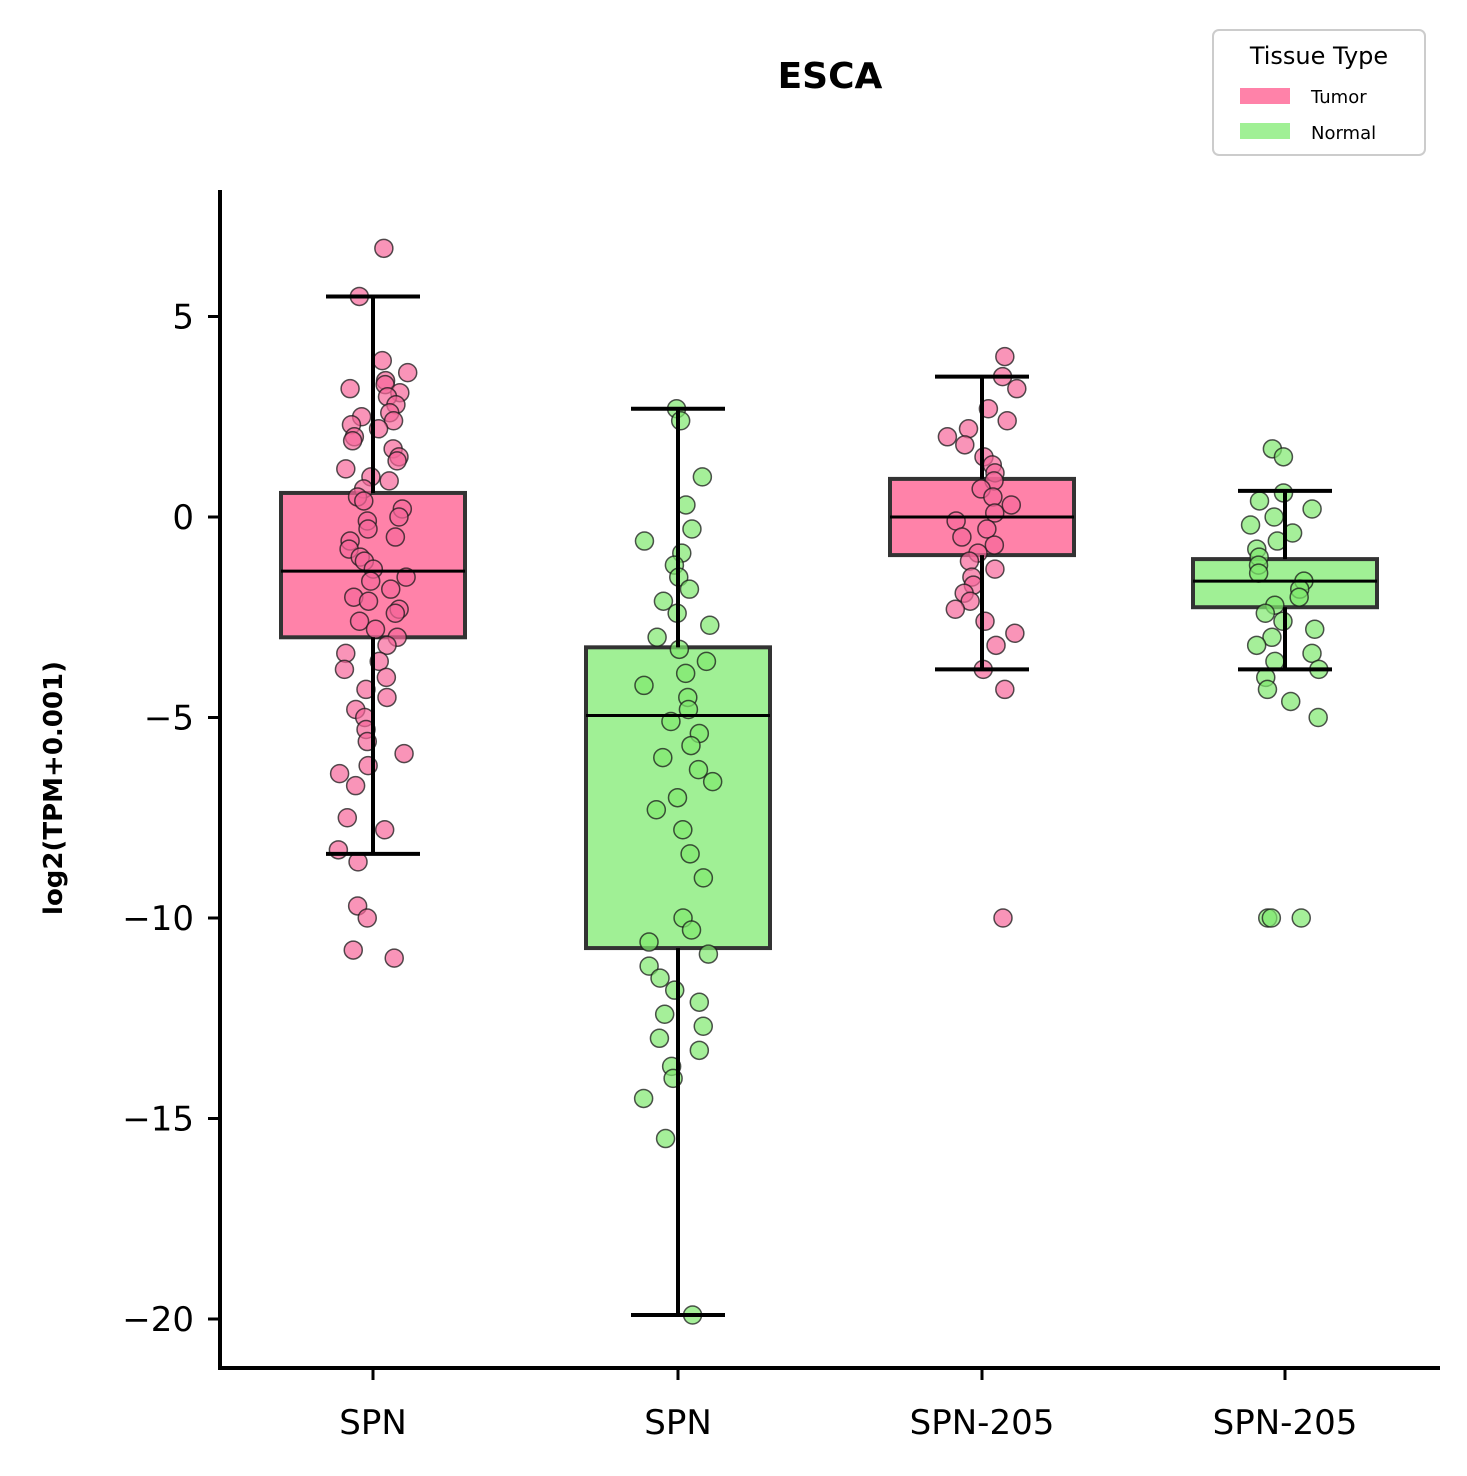 The width and height of the screenshot is (1467, 1476). Describe the element at coordinates (1285, 583) in the screenshot. I see `box-normal` at that location.